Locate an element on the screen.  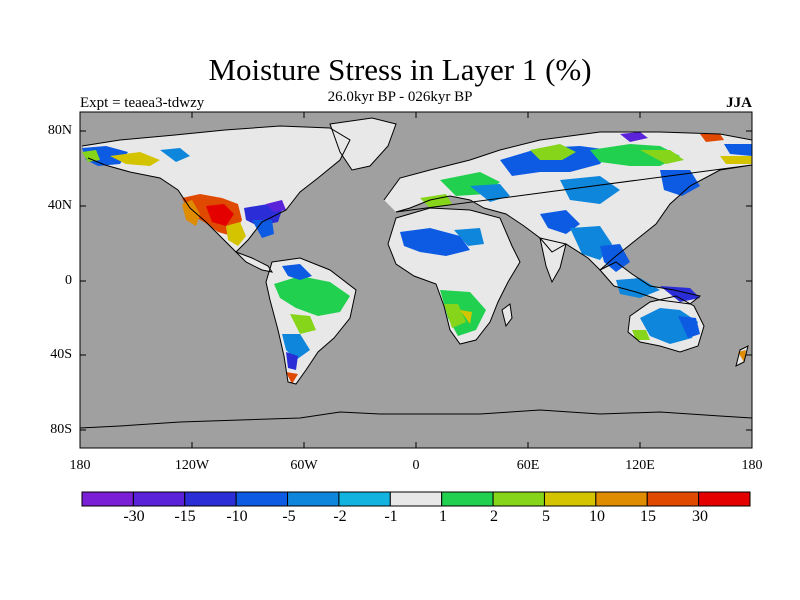
lon-label-180e: 180 is located at coordinates (752, 465).